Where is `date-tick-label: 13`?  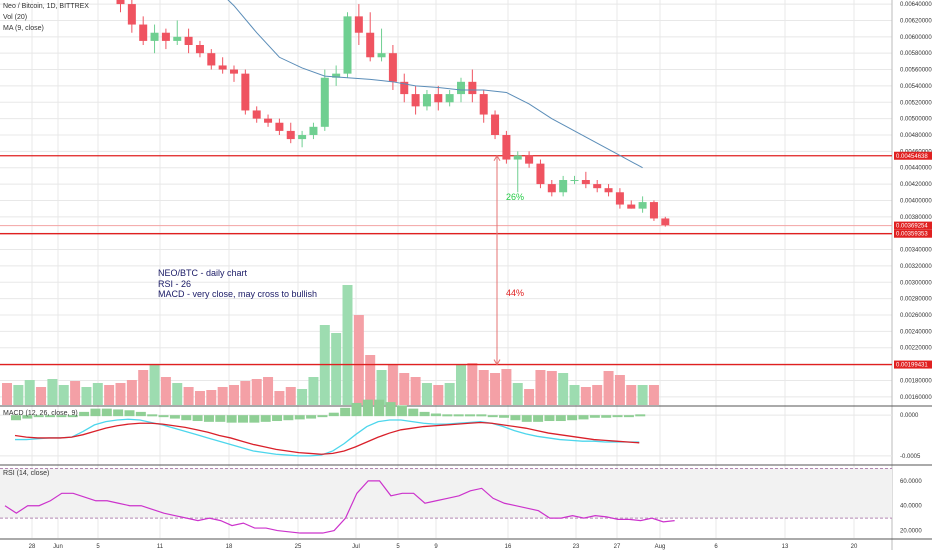 date-tick-label: 13 is located at coordinates (785, 547).